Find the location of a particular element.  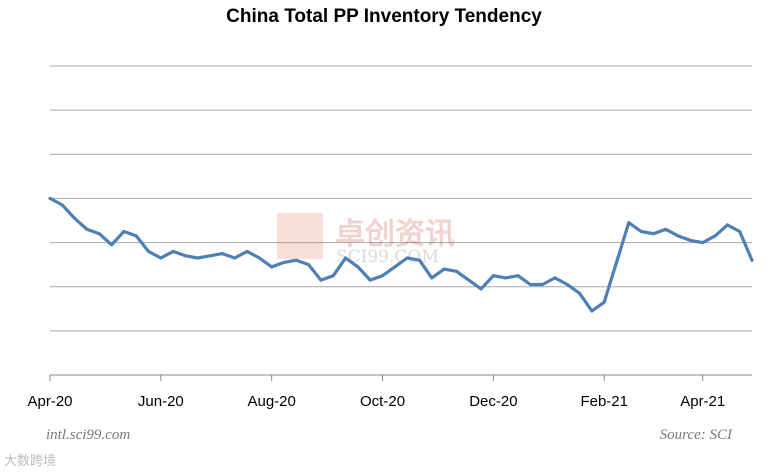

watermark-en: SCI99.COM is located at coordinates (387, 257).